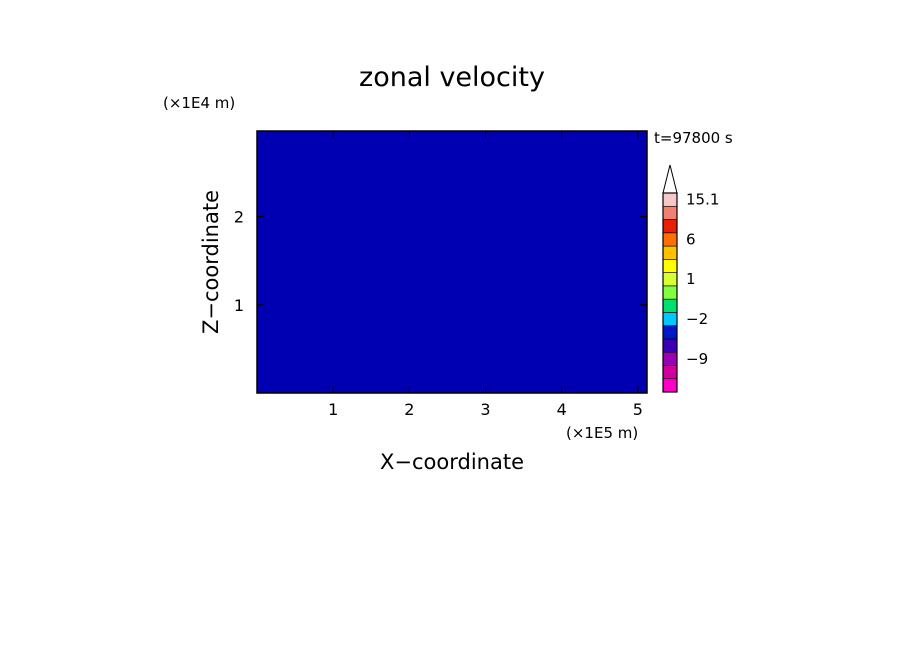  Describe the element at coordinates (638, 409) in the screenshot. I see `x-tick-label: 5` at that location.